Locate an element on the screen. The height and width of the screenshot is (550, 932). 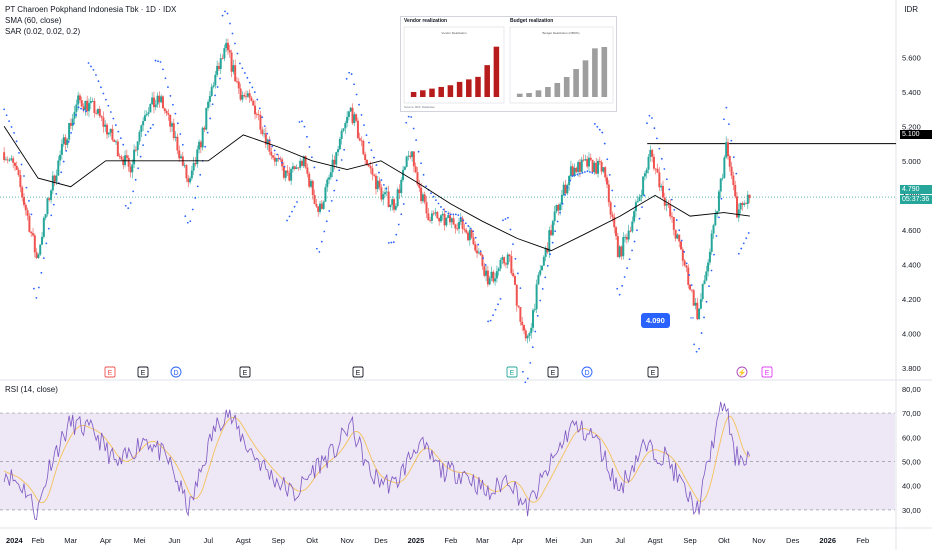
time-tick-label: Agst is located at coordinates (656, 540).